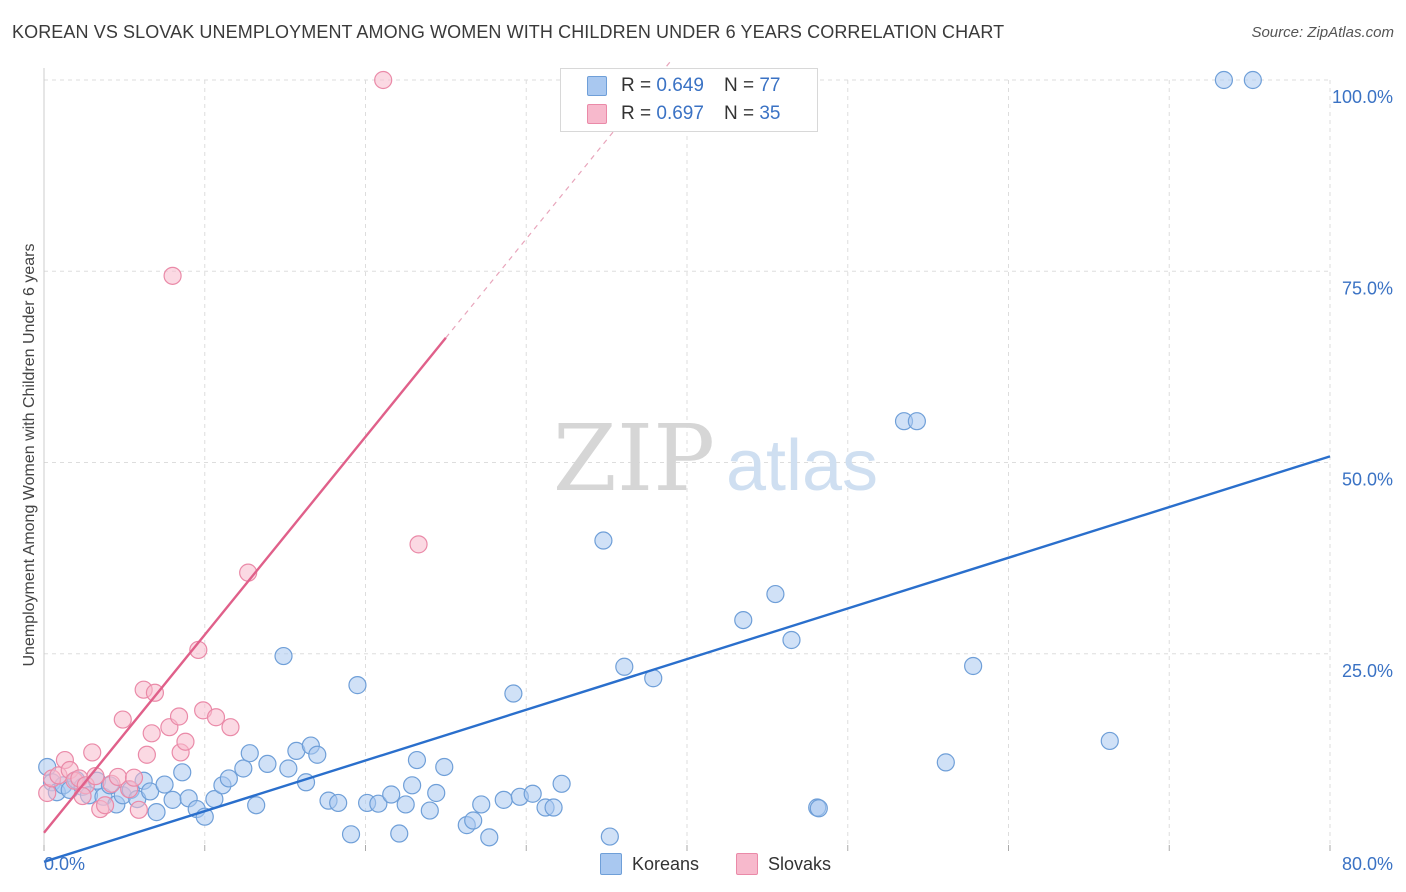  I want to click on slovaks-swatch, so click(597, 114).